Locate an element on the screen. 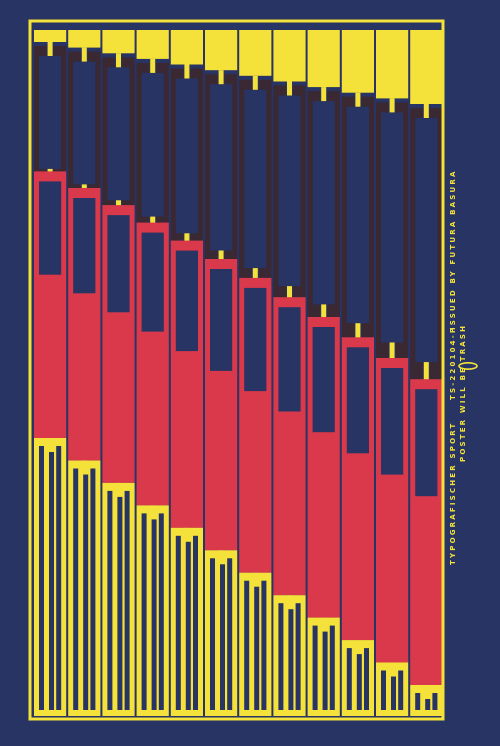 The width and height of the screenshot is (500, 746). ellipse-logo is located at coordinates (468, 365).